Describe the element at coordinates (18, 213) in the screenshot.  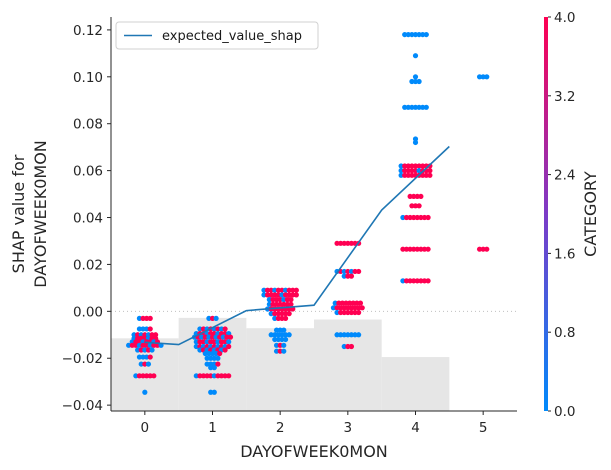
I see `y-axis-title-line: SHAP value for` at that location.